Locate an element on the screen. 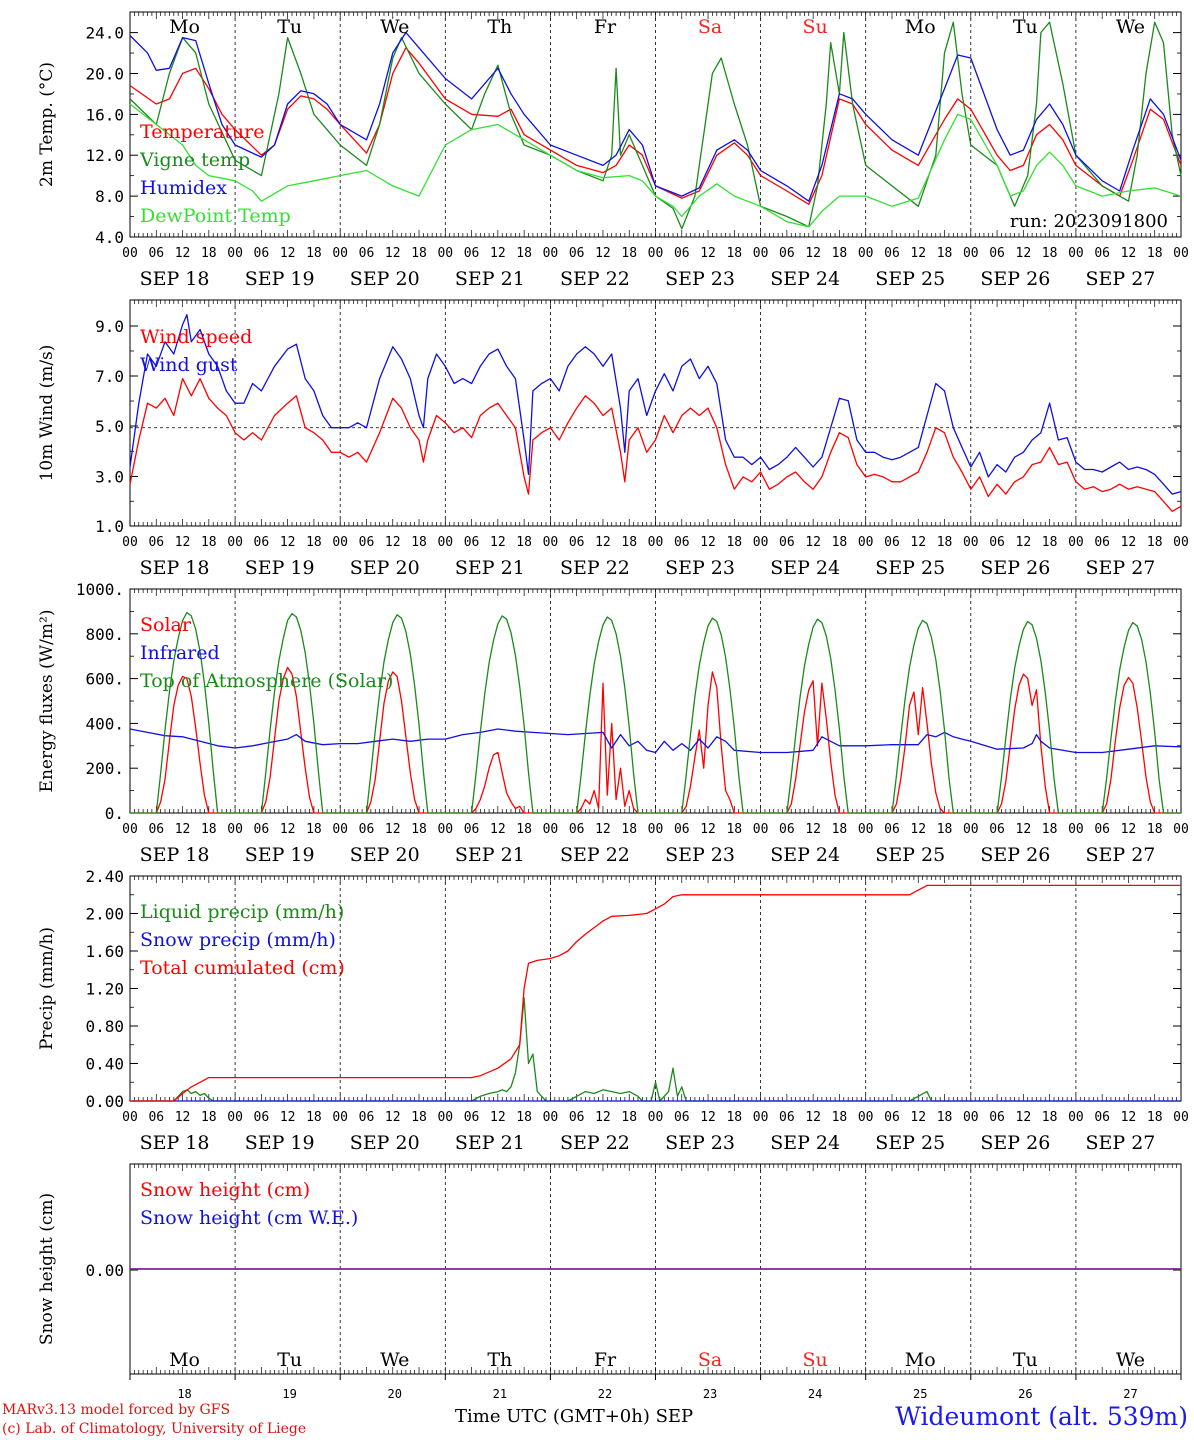 This screenshot has width=1194, height=1440. y-tick-label: 2.40 is located at coordinates (104, 876).